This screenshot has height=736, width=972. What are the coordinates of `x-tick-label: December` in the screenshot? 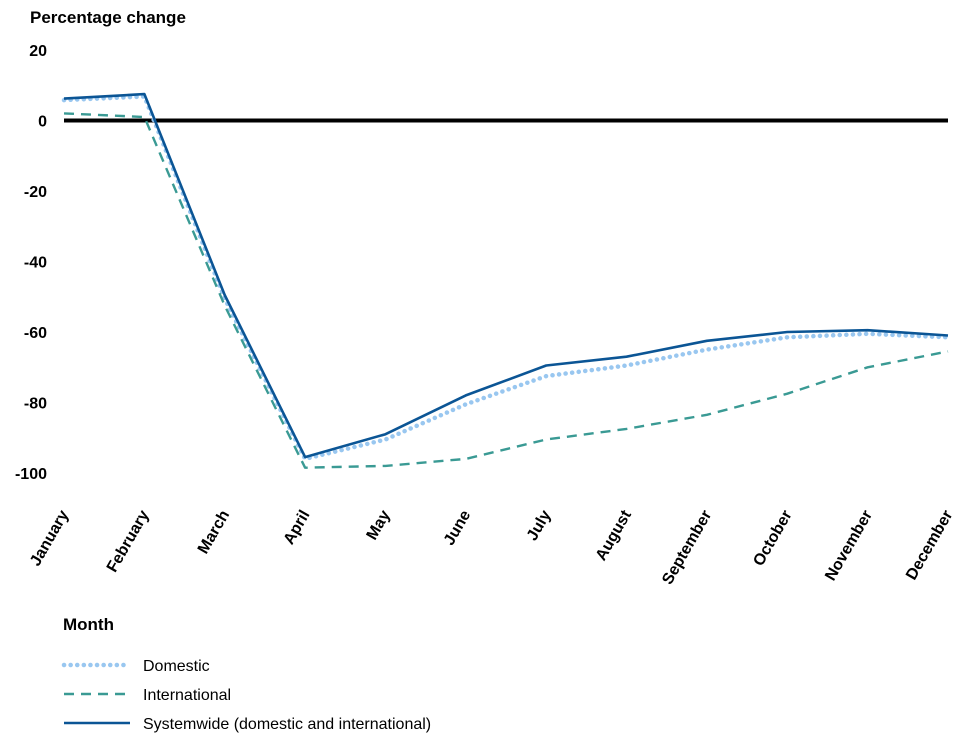 It's located at (929, 546).